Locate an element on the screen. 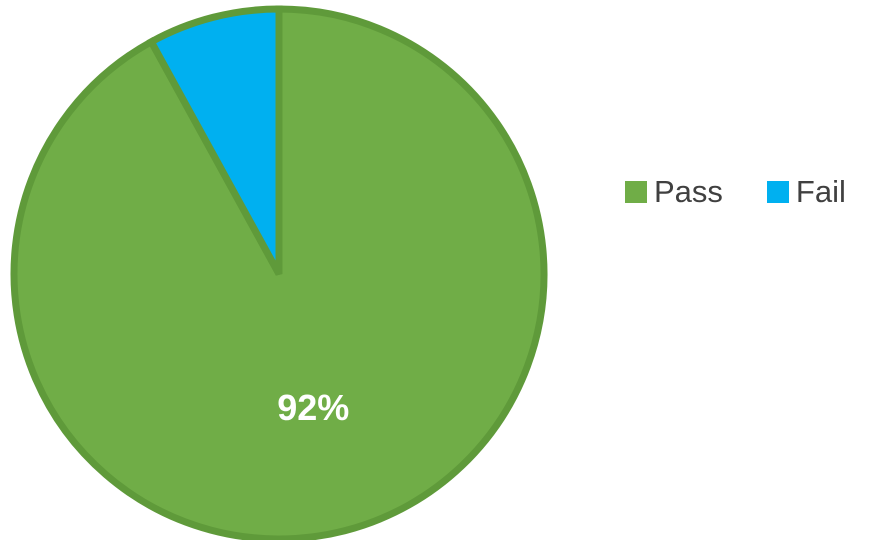 The width and height of the screenshot is (879, 540). legend: Pass Fail is located at coordinates (735, 191).